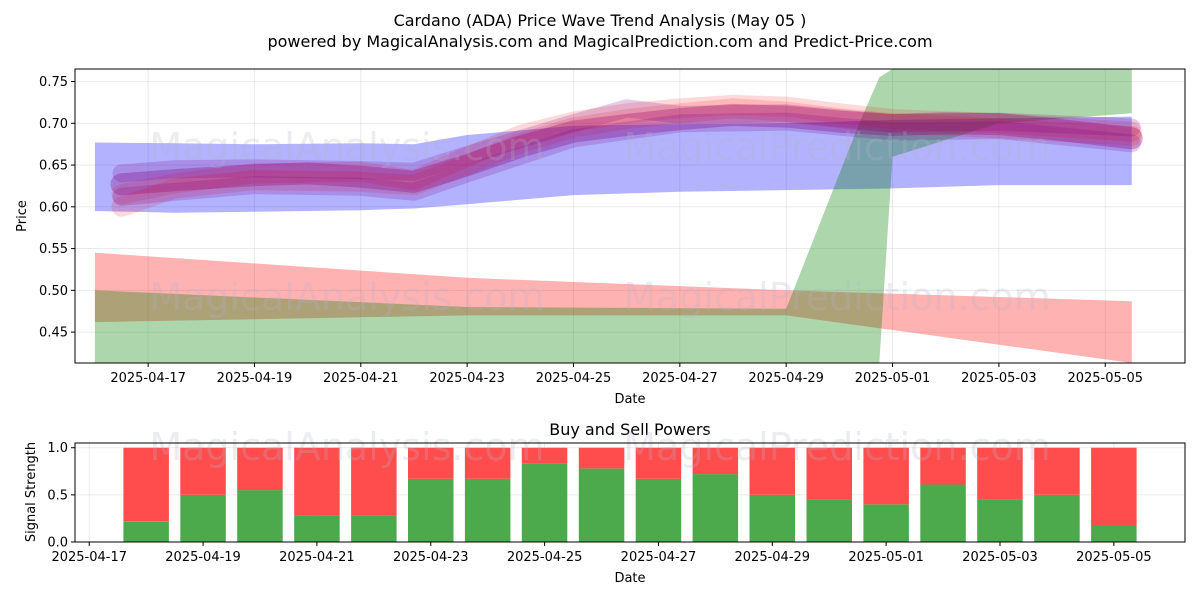 The height and width of the screenshot is (600, 1200). Describe the element at coordinates (630, 429) in the screenshot. I see `signal-chart-title: Buy and Sell Powers` at that location.